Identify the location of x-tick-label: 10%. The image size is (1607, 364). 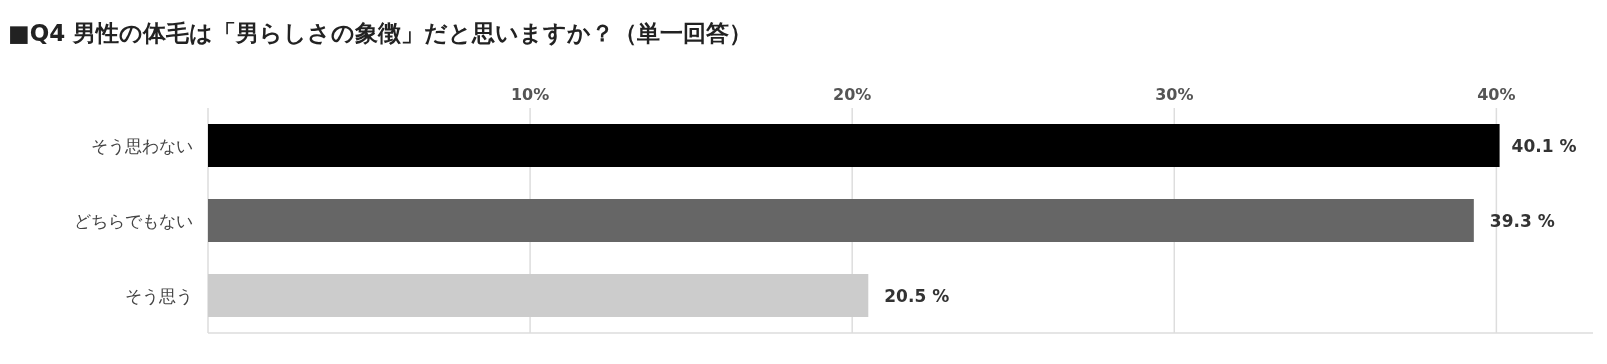
(530, 94).